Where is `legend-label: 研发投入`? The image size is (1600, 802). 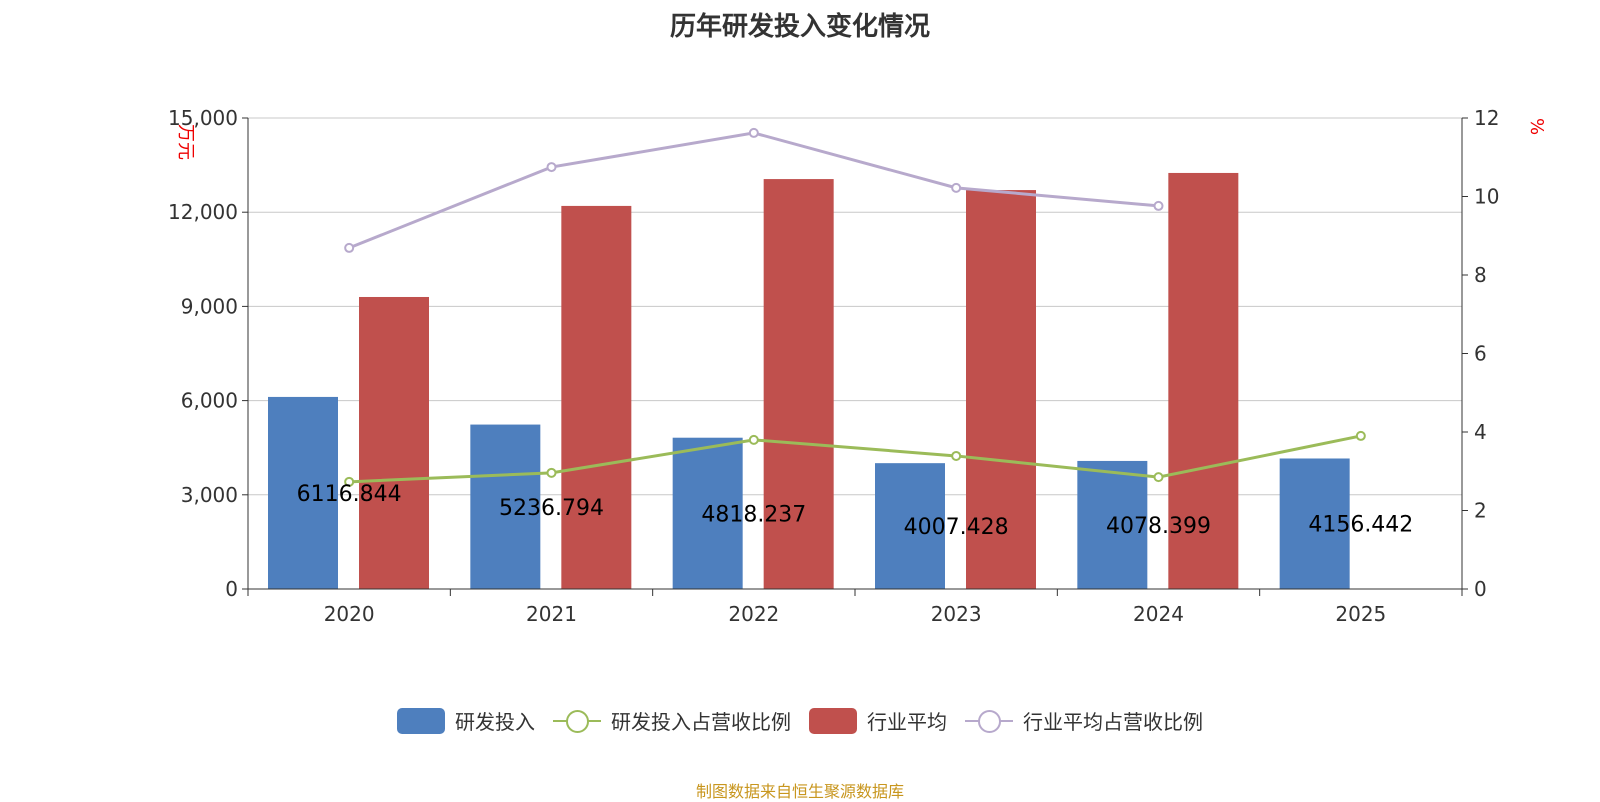
legend-label: 研发投入 is located at coordinates (495, 722).